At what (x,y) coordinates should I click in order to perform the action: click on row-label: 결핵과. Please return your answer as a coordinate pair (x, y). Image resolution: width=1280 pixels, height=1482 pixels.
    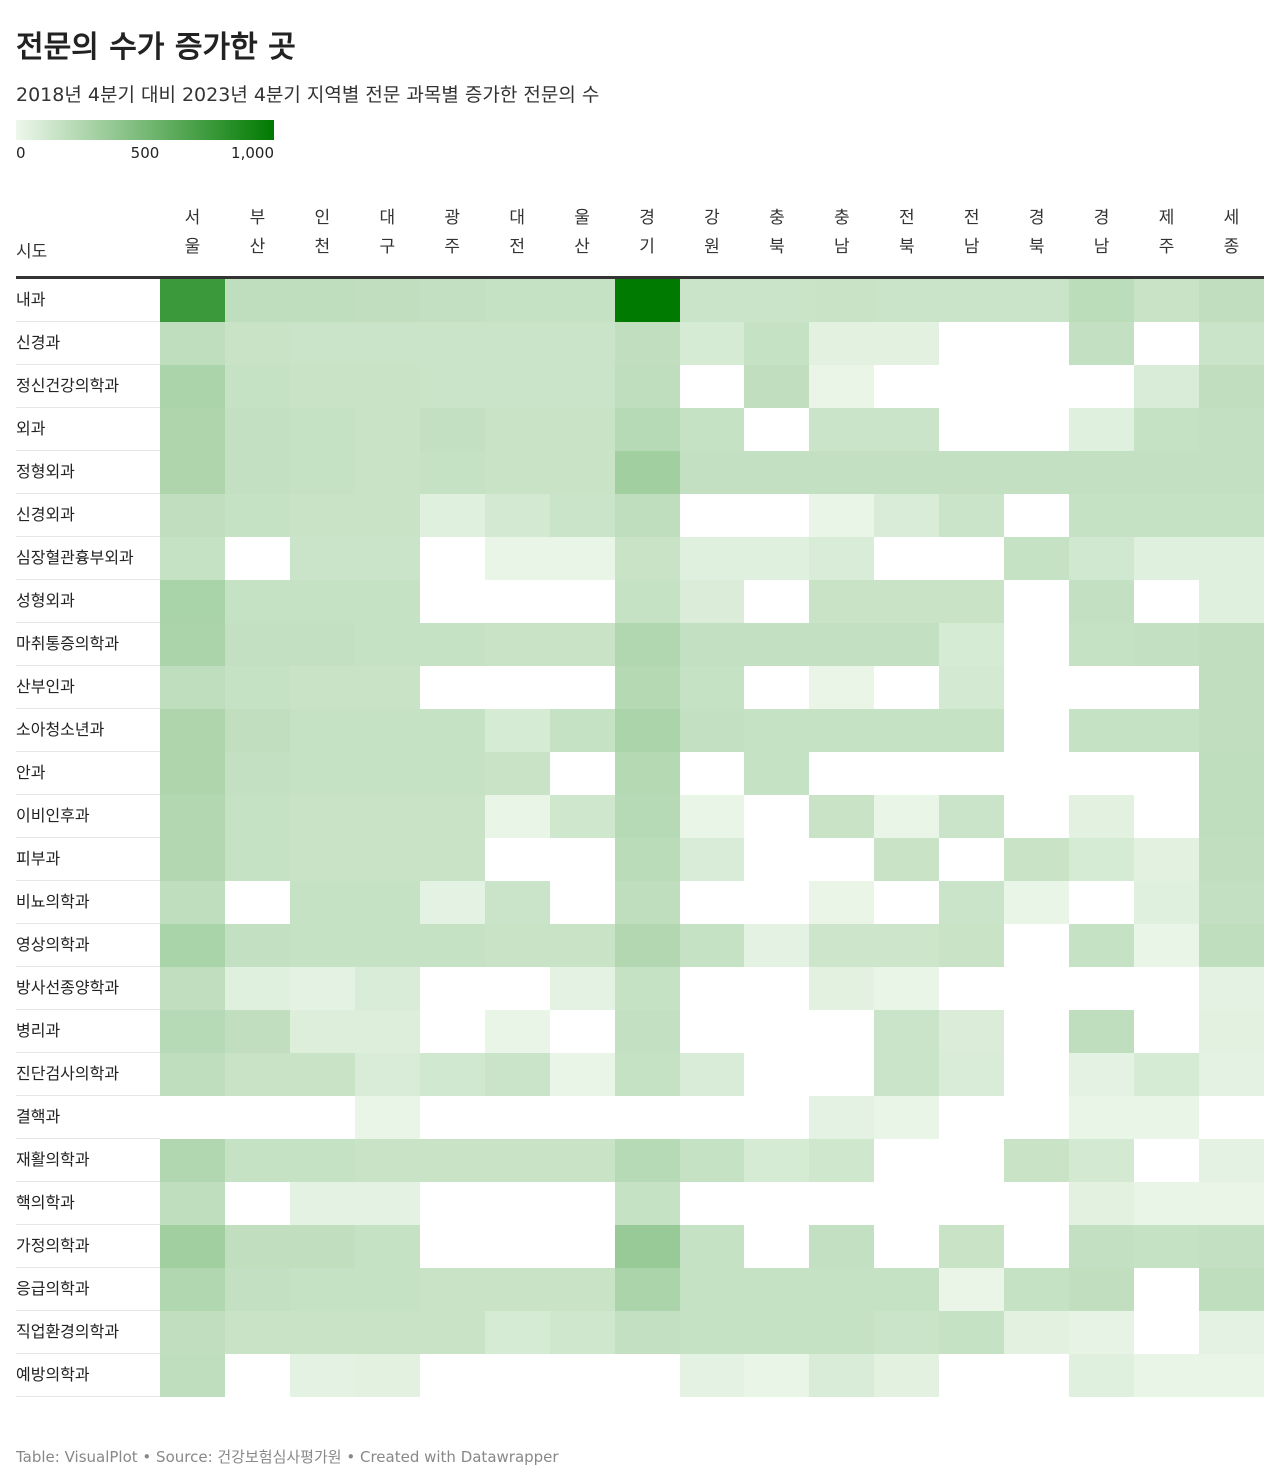
    Looking at the image, I should click on (88, 1117).